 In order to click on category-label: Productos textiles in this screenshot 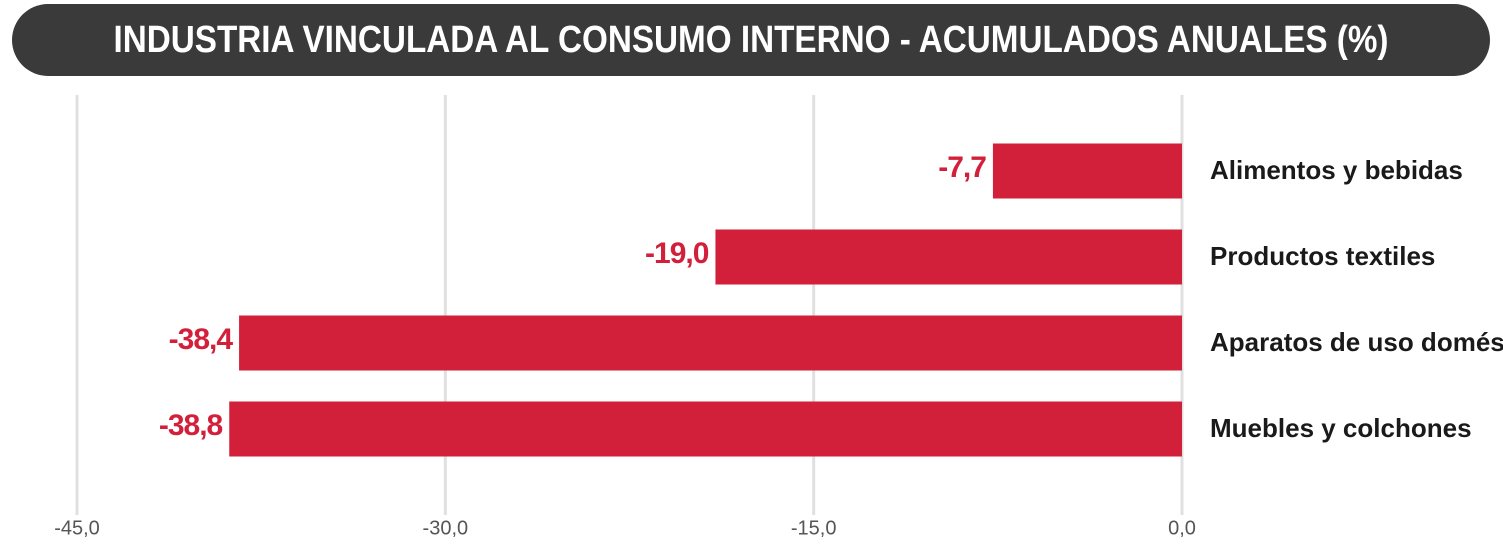, I will do `click(1322, 256)`.